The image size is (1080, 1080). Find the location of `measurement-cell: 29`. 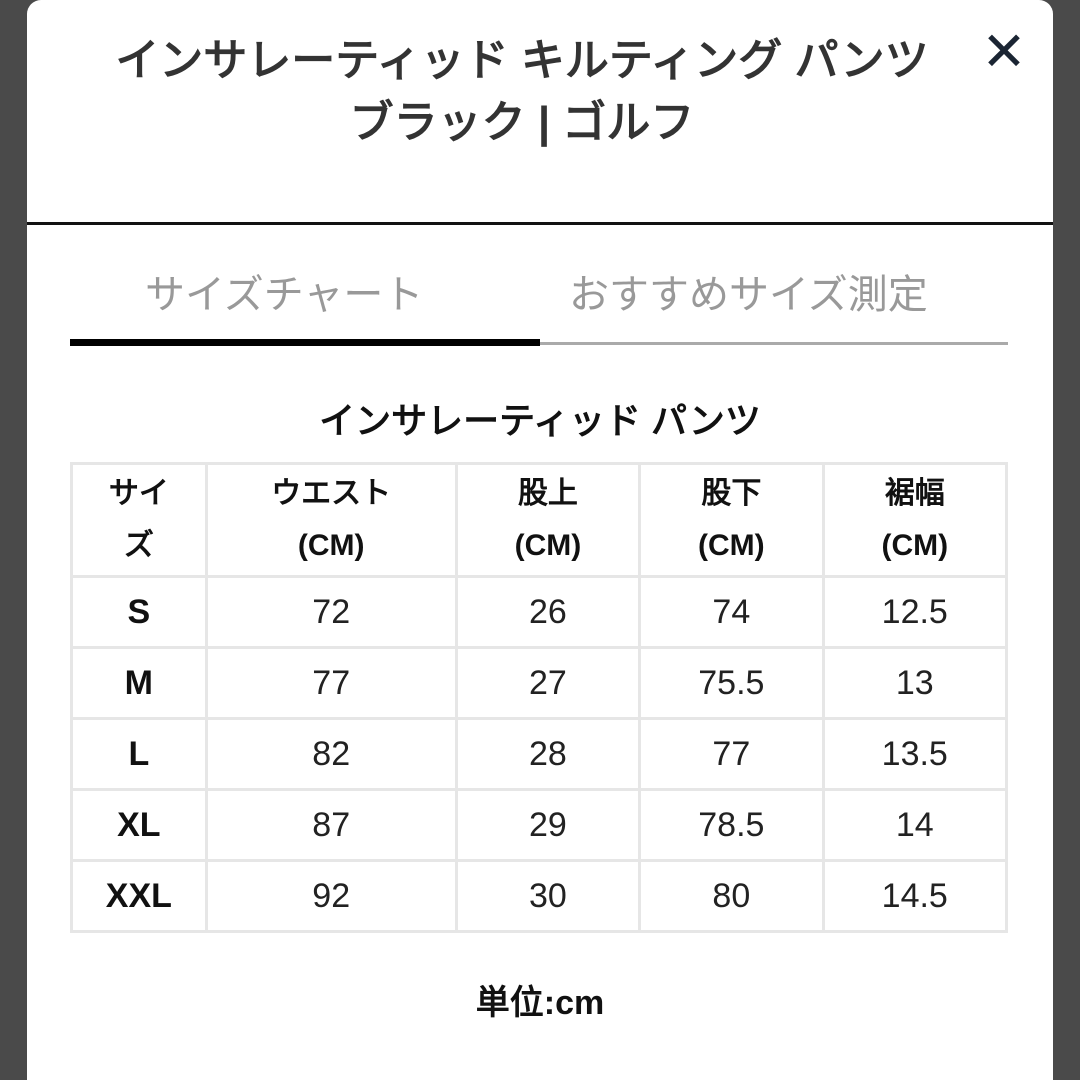

measurement-cell: 29 is located at coordinates (548, 825).